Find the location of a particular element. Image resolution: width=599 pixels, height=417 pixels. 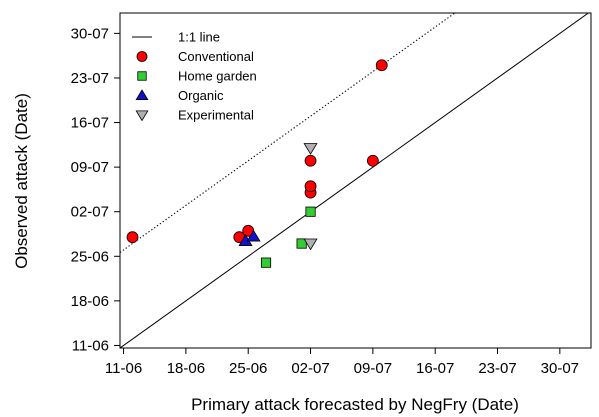

legend-organic-symbol is located at coordinates (142, 95).